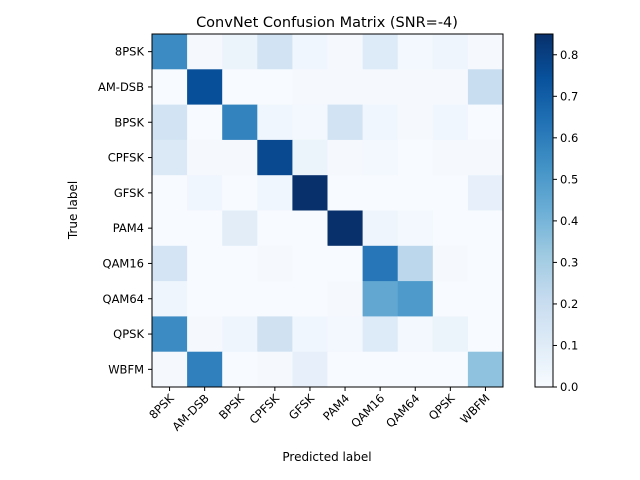 This screenshot has height=480, width=640. What do you see at coordinates (569, 304) in the screenshot?
I see `colorbar-tick-label: 0.2` at bounding box center [569, 304].